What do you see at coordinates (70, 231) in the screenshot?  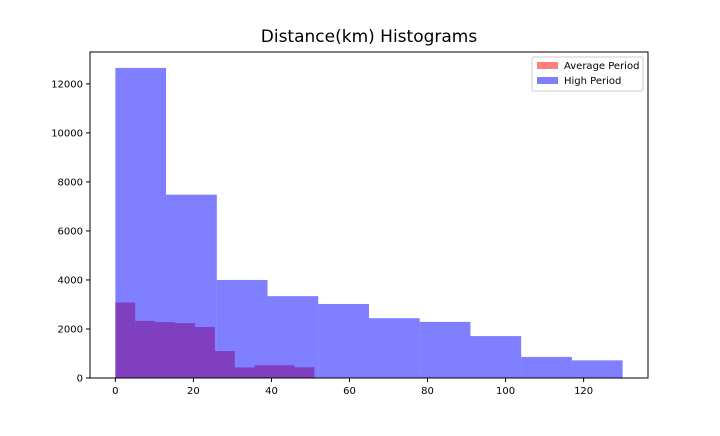 I see `y-tick-label: 6000` at bounding box center [70, 231].